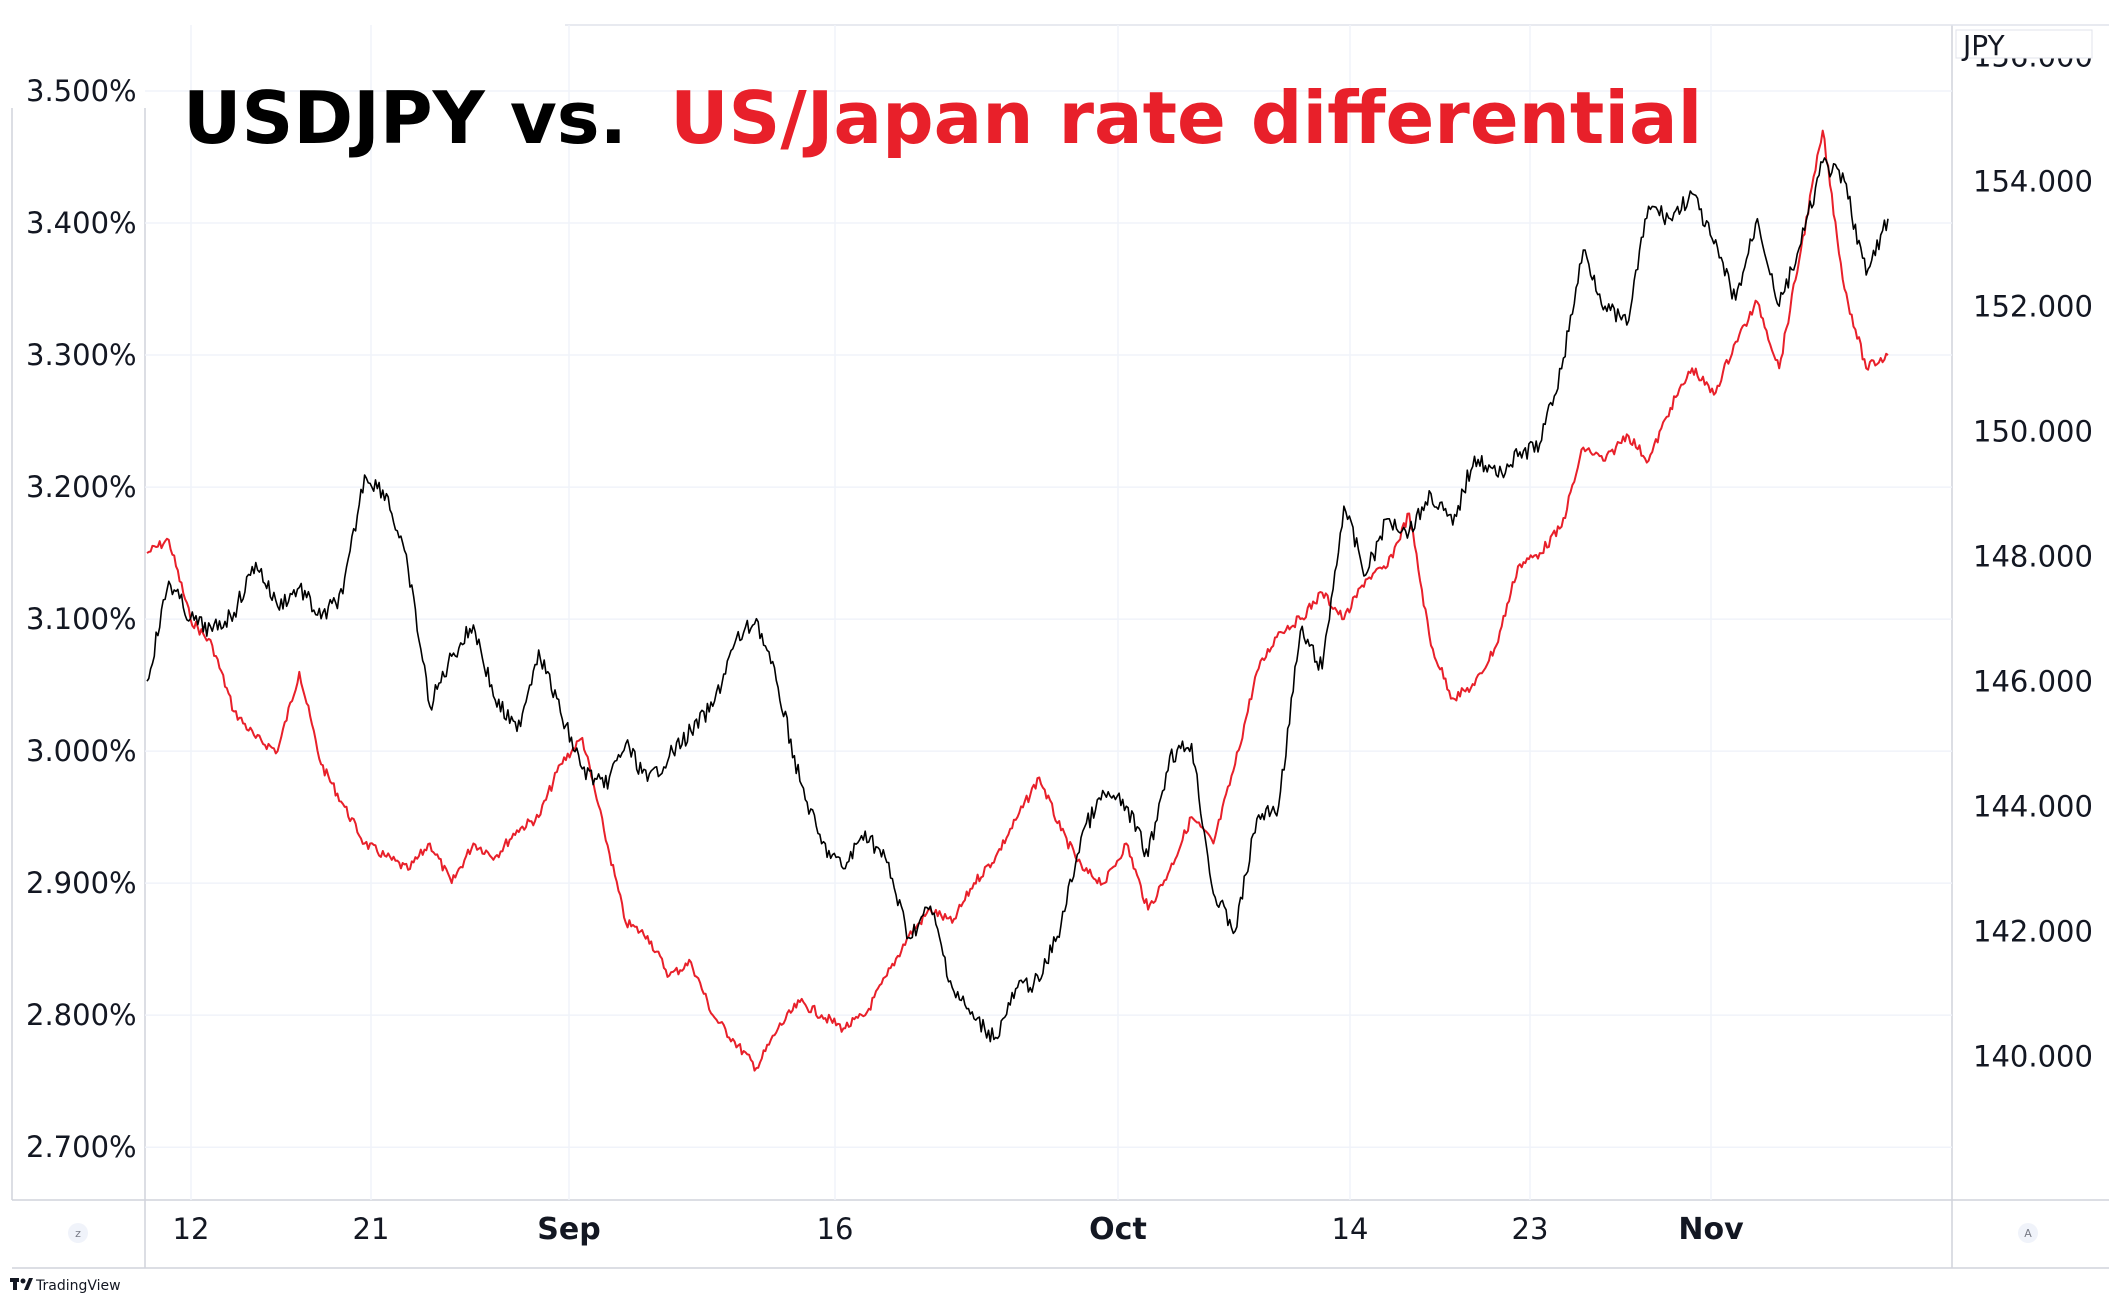 The width and height of the screenshot is (2109, 1299). I want to click on right-axis-tick-label: 144.000, so click(2033, 806).